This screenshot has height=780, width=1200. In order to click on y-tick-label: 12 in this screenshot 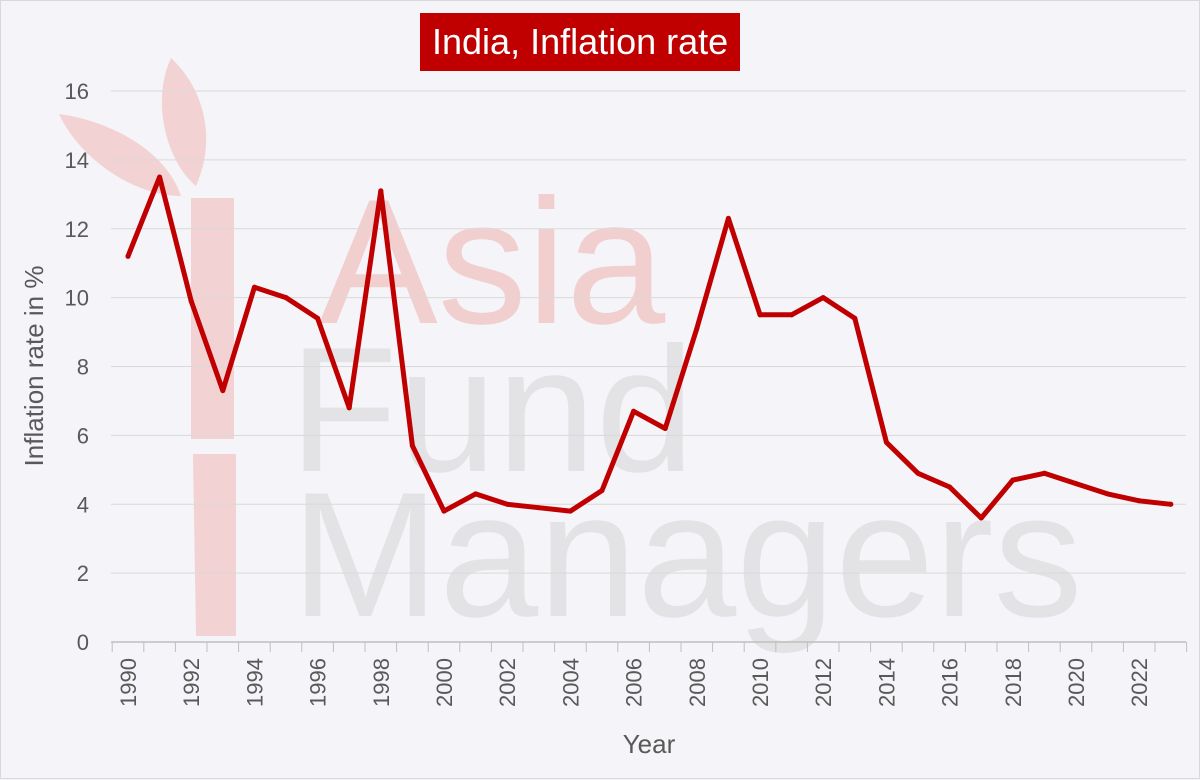, I will do `click(77, 229)`.